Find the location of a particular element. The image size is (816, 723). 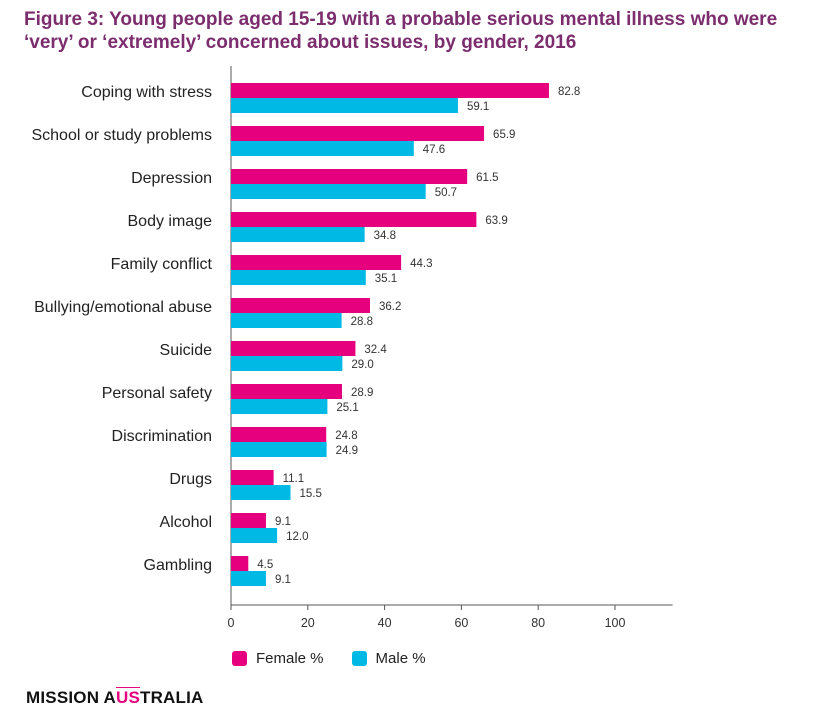

data-label-female: 24.8 is located at coordinates (346, 436).